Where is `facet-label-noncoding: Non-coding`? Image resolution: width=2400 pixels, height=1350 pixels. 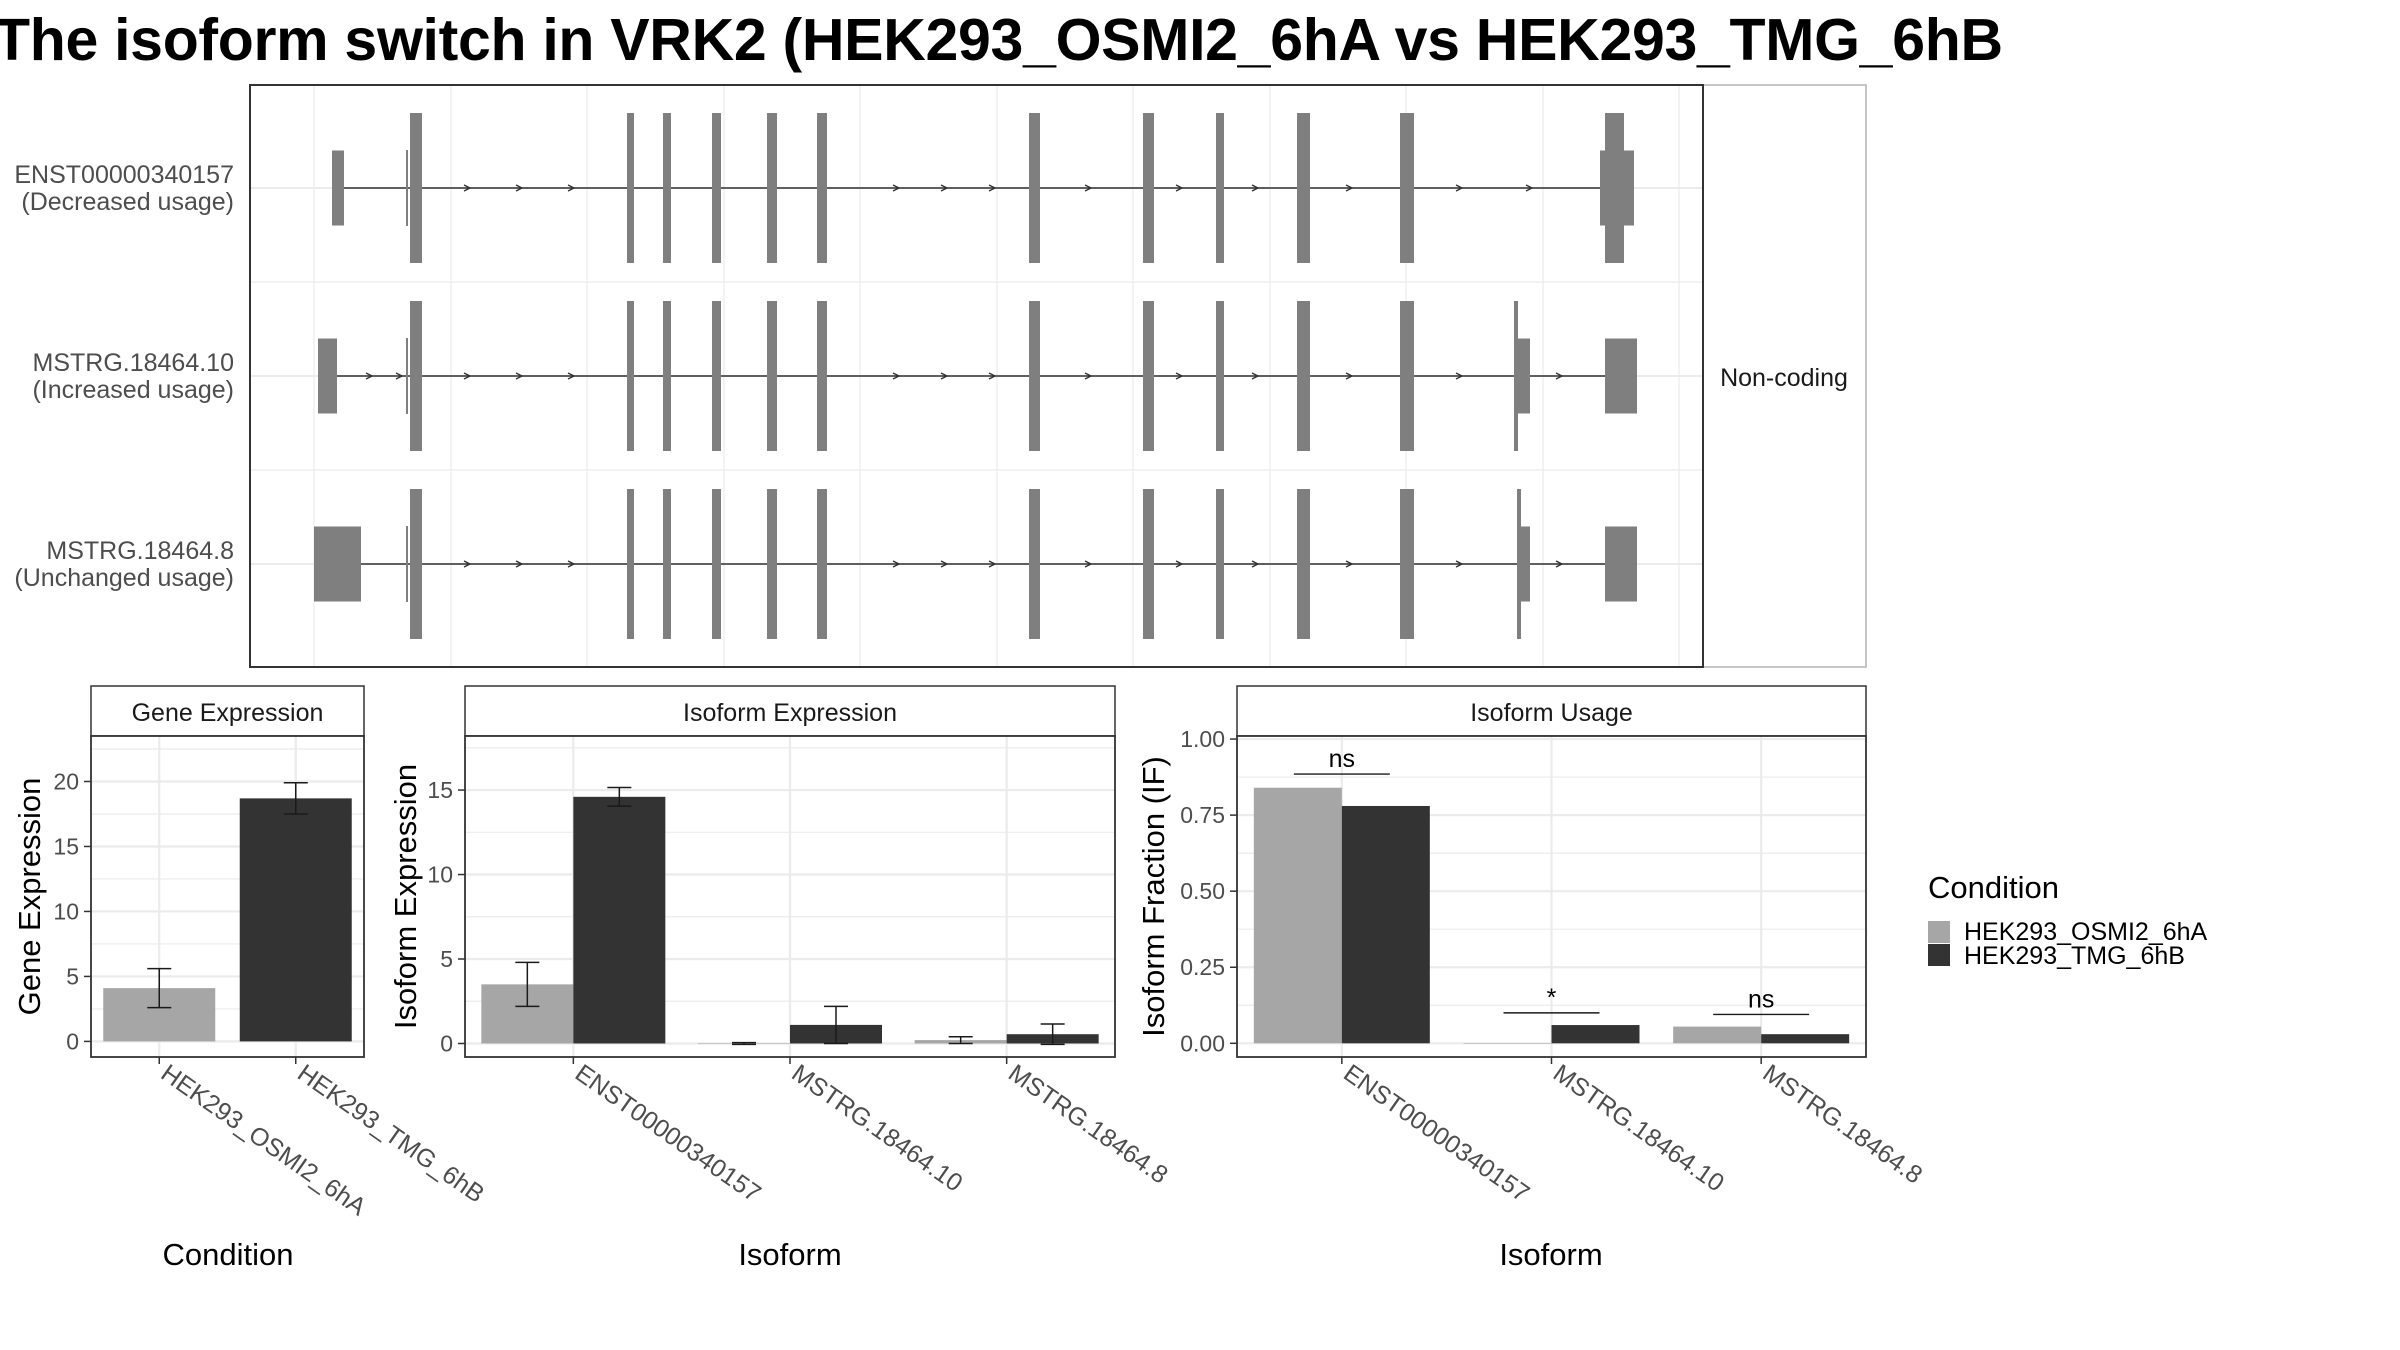
facet-label-noncoding: Non-coding is located at coordinates (1784, 378).